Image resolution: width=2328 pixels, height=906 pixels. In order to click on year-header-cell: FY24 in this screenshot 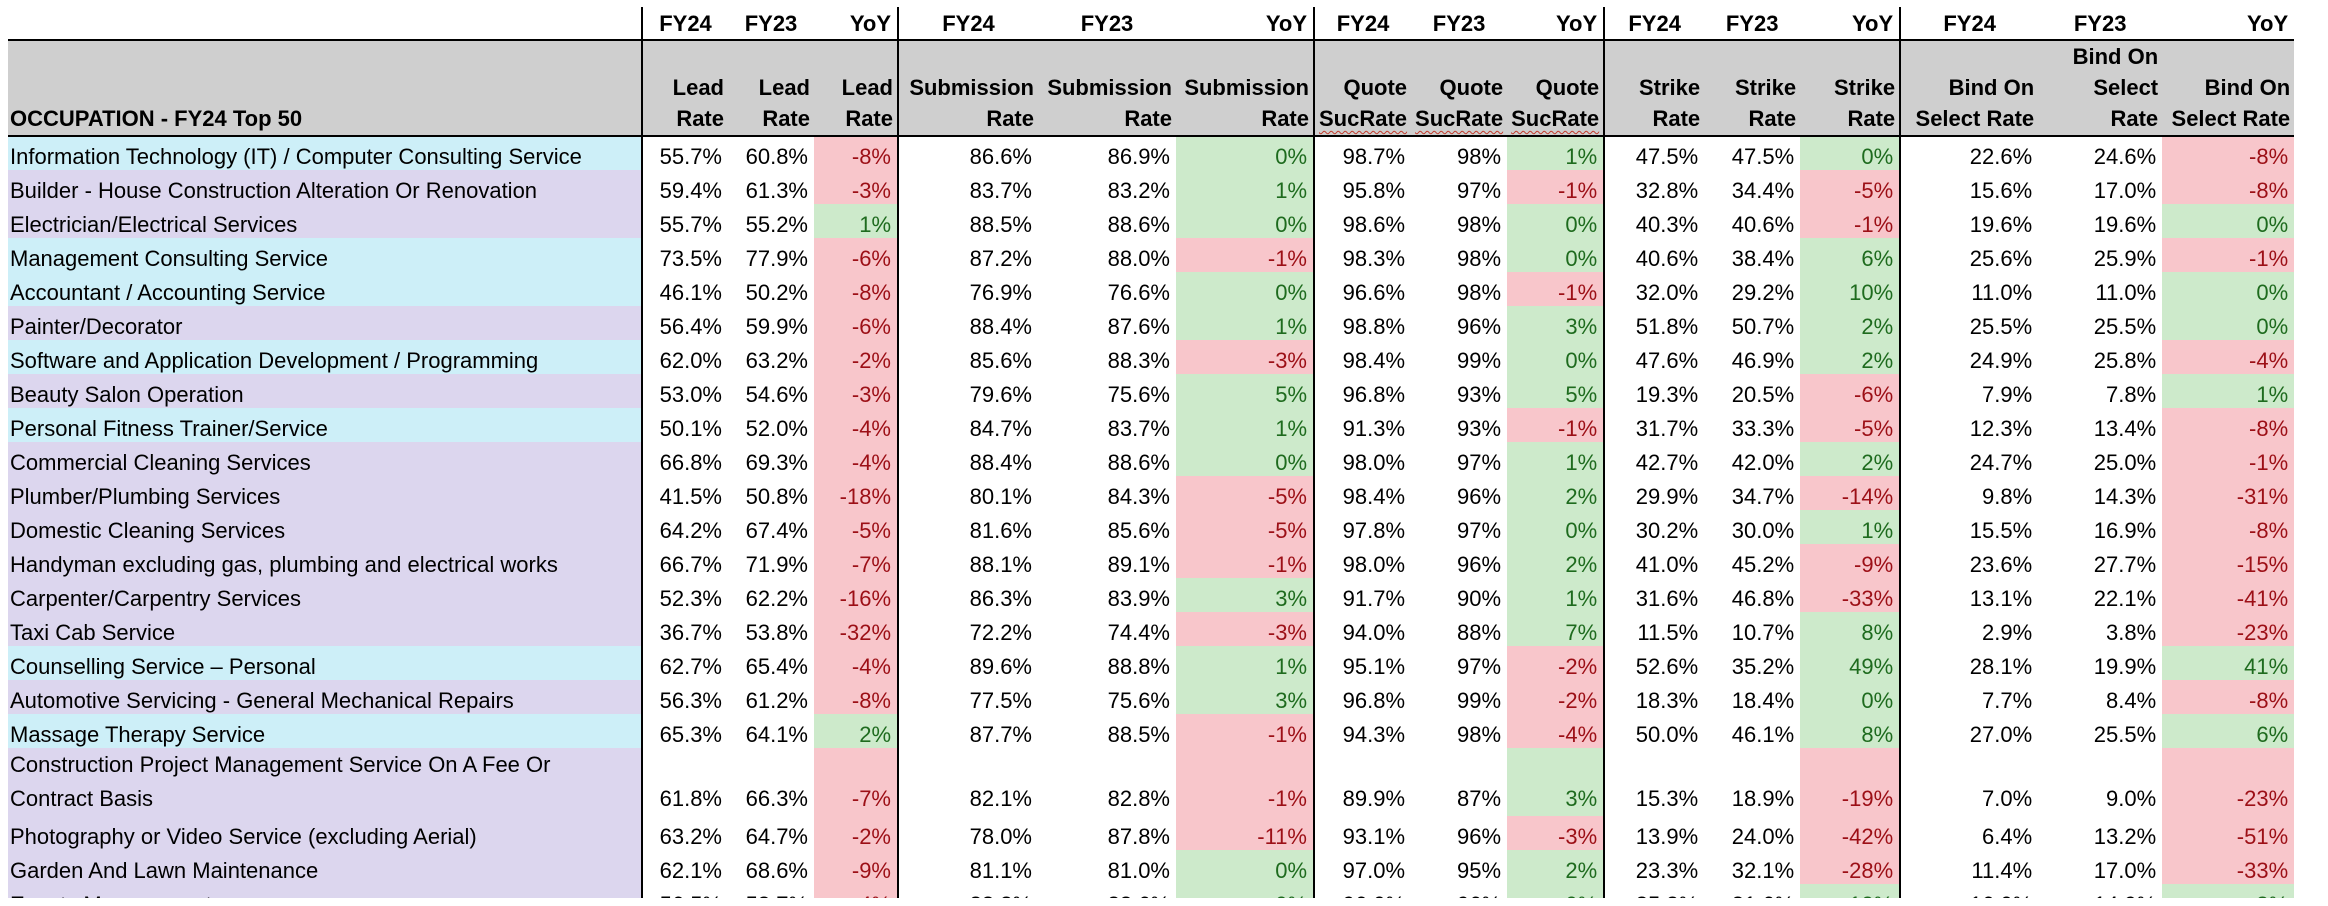, I will do `click(1362, 23)`.